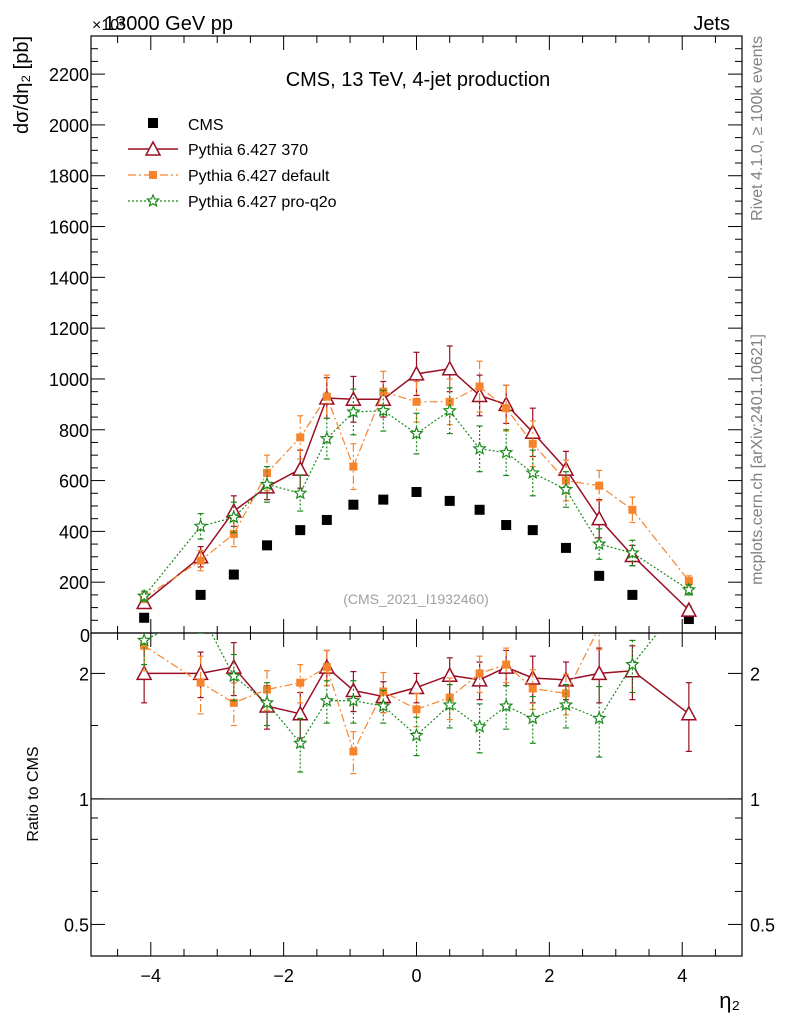 This screenshot has width=786, height=1024. What do you see at coordinates (151, 976) in the screenshot?
I see `x-tick-label: −4` at bounding box center [151, 976].